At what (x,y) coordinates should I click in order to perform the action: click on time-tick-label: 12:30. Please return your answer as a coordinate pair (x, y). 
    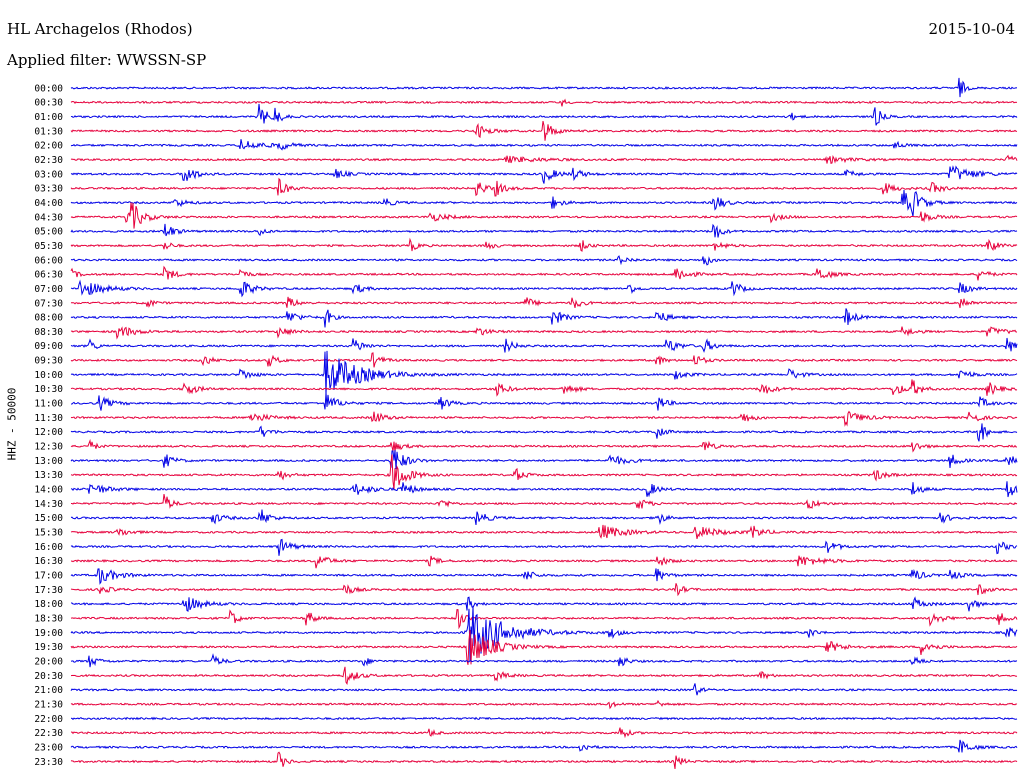
    Looking at the image, I should click on (48, 447).